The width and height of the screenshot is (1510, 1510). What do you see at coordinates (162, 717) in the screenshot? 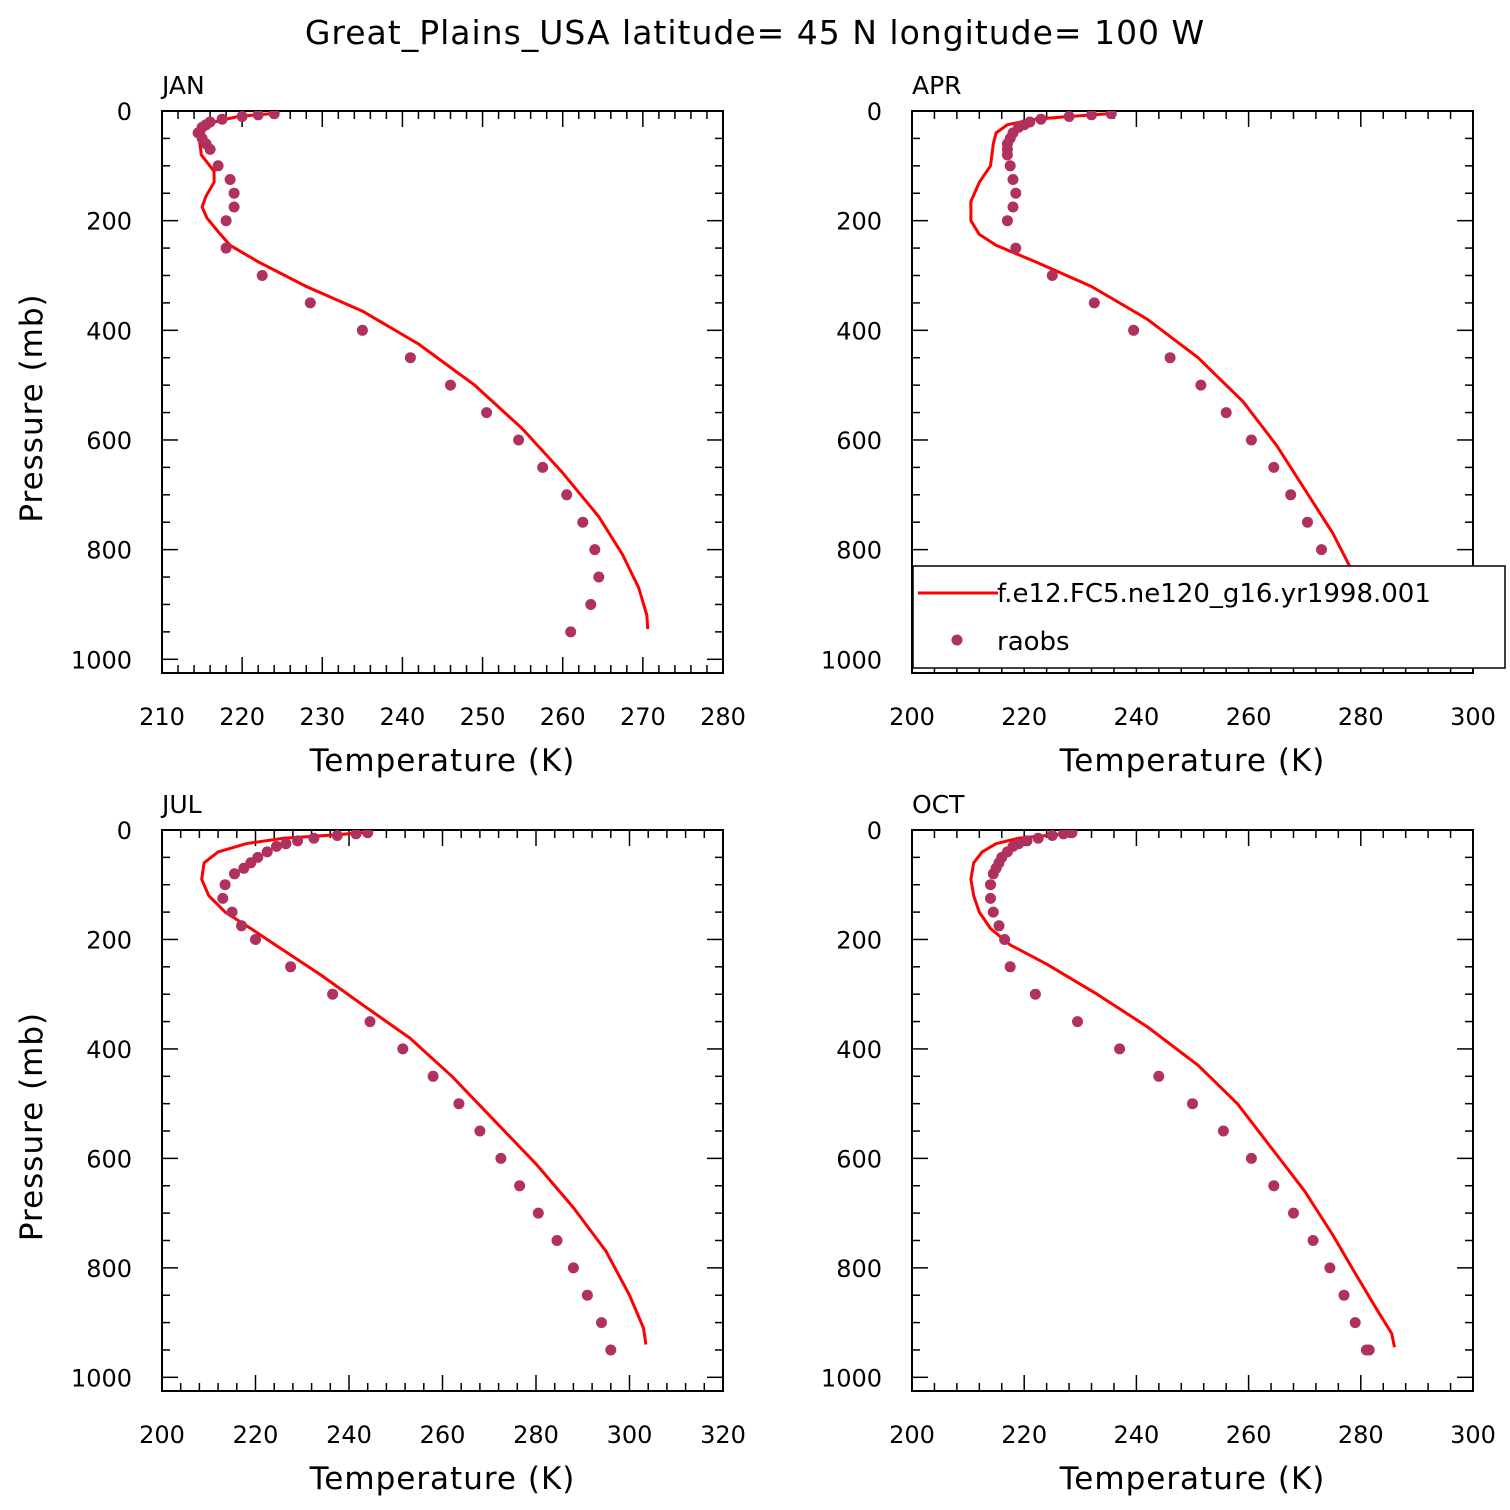
I see `x-tick-label: 210` at bounding box center [162, 717].